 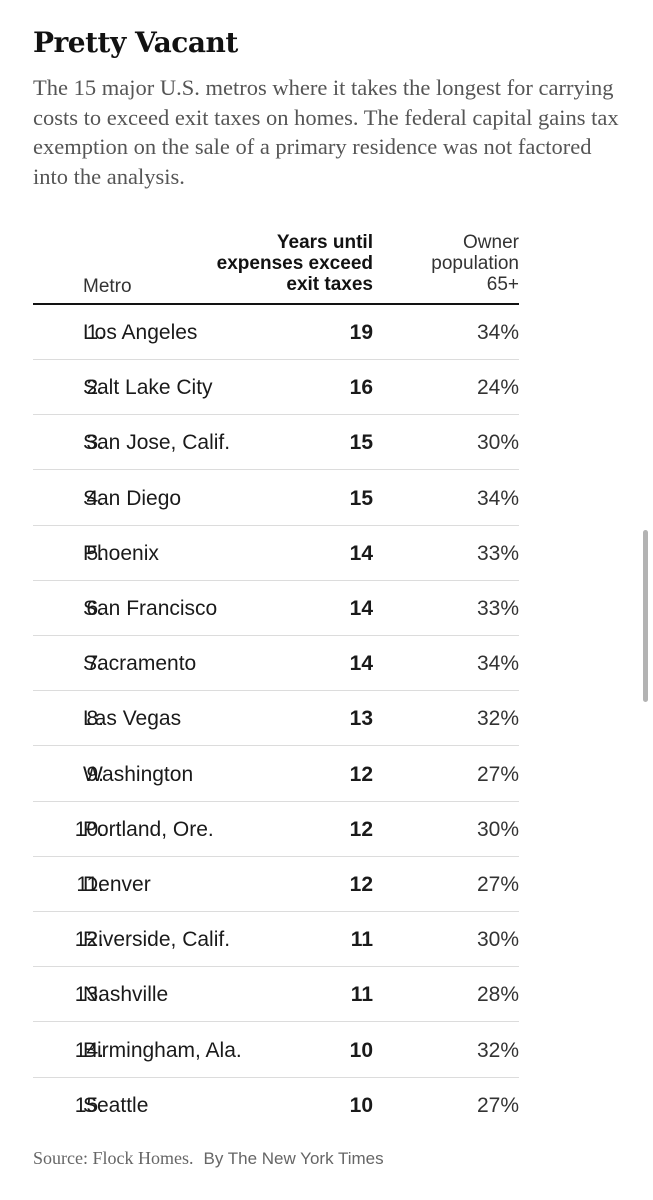 I want to click on row-metro: Portland, Ore., so click(x=148, y=829).